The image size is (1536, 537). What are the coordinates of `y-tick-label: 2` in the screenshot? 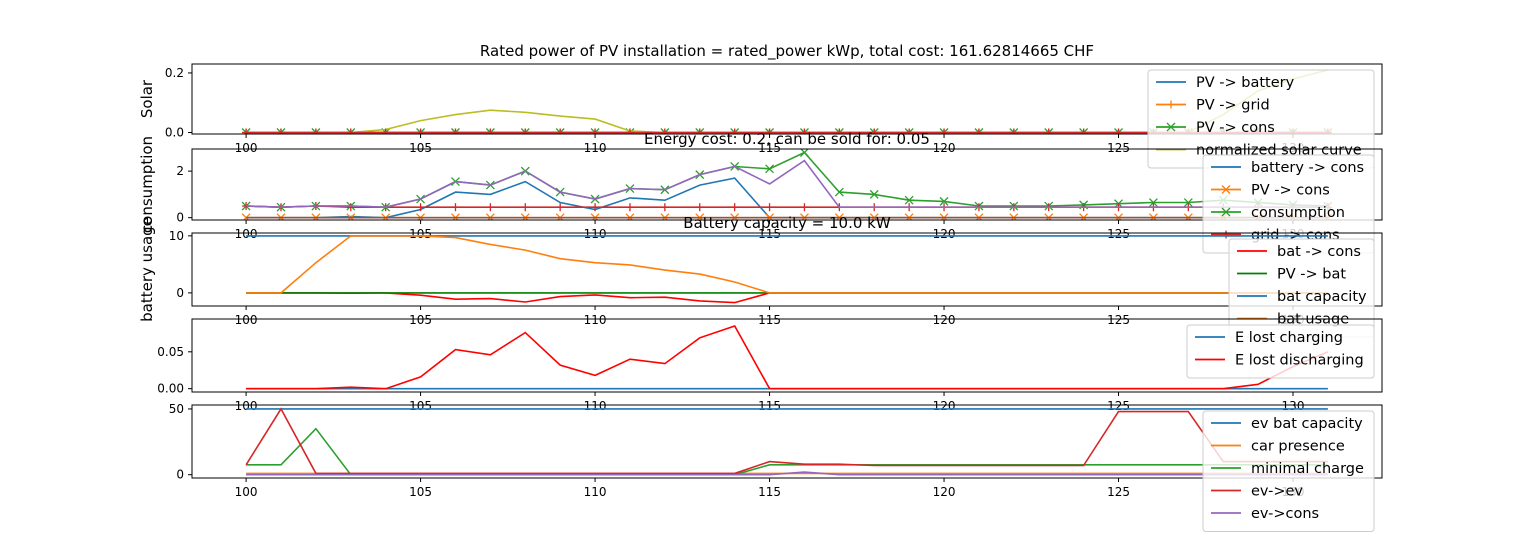 It's located at (180, 171).